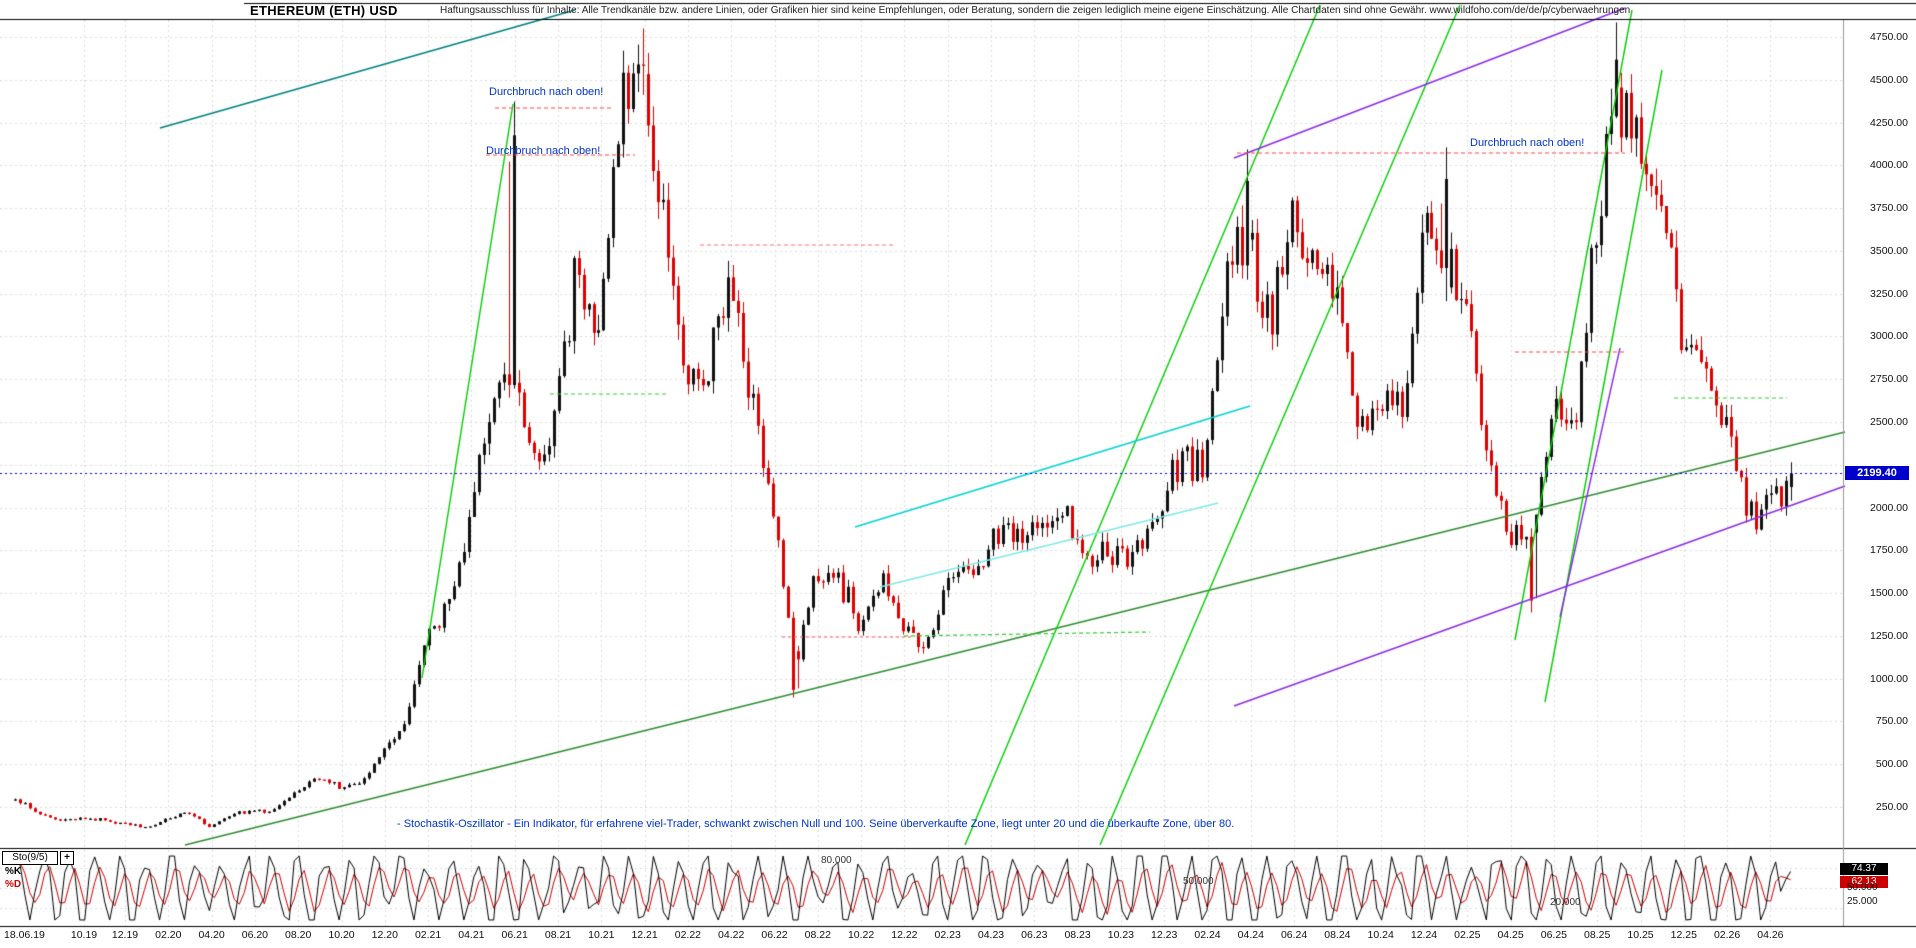 The height and width of the screenshot is (948, 1916). Describe the element at coordinates (13, 871) in the screenshot. I see `stochastic-k-label: %K` at that location.